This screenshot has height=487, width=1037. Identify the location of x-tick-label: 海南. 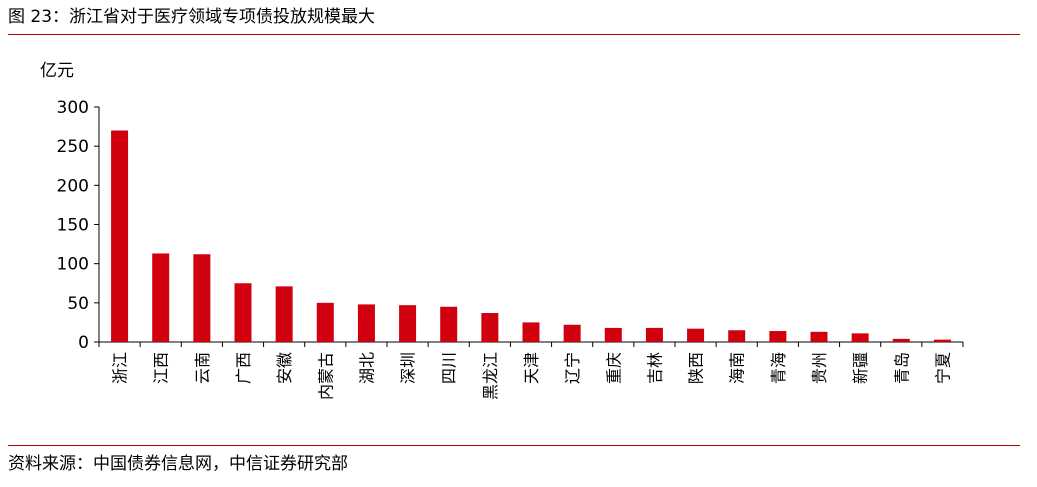
(737, 368).